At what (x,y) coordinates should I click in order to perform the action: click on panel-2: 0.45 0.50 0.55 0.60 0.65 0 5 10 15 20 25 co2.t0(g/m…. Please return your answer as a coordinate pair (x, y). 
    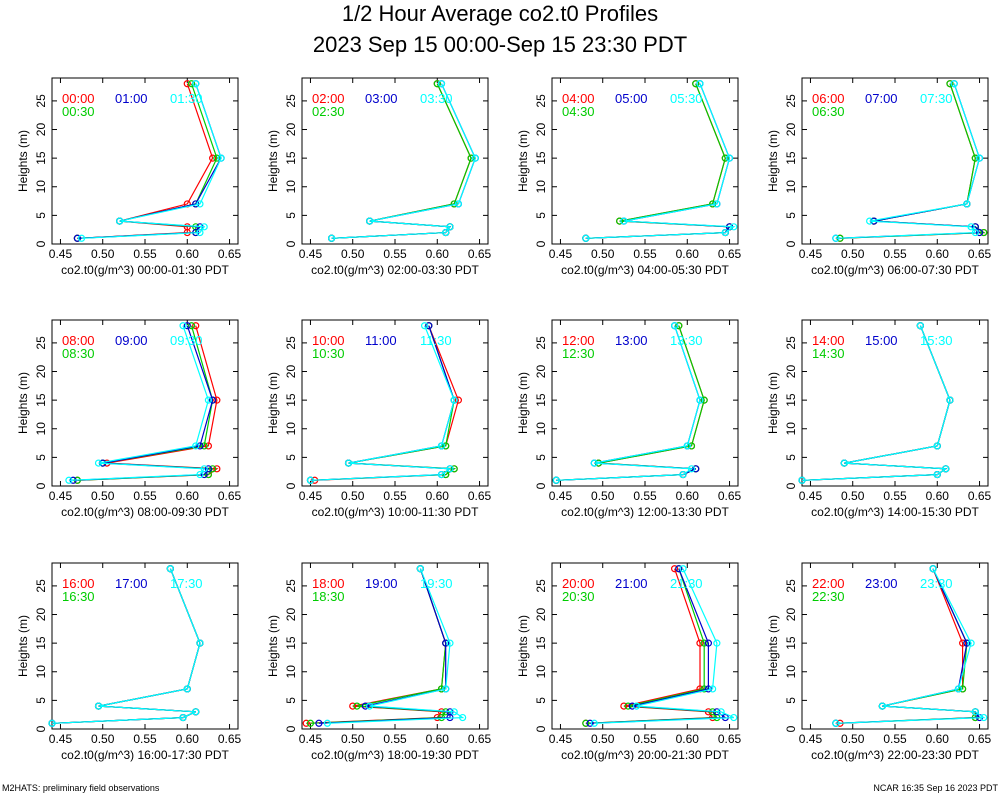
    Looking at the image, I should click on (379, 177).